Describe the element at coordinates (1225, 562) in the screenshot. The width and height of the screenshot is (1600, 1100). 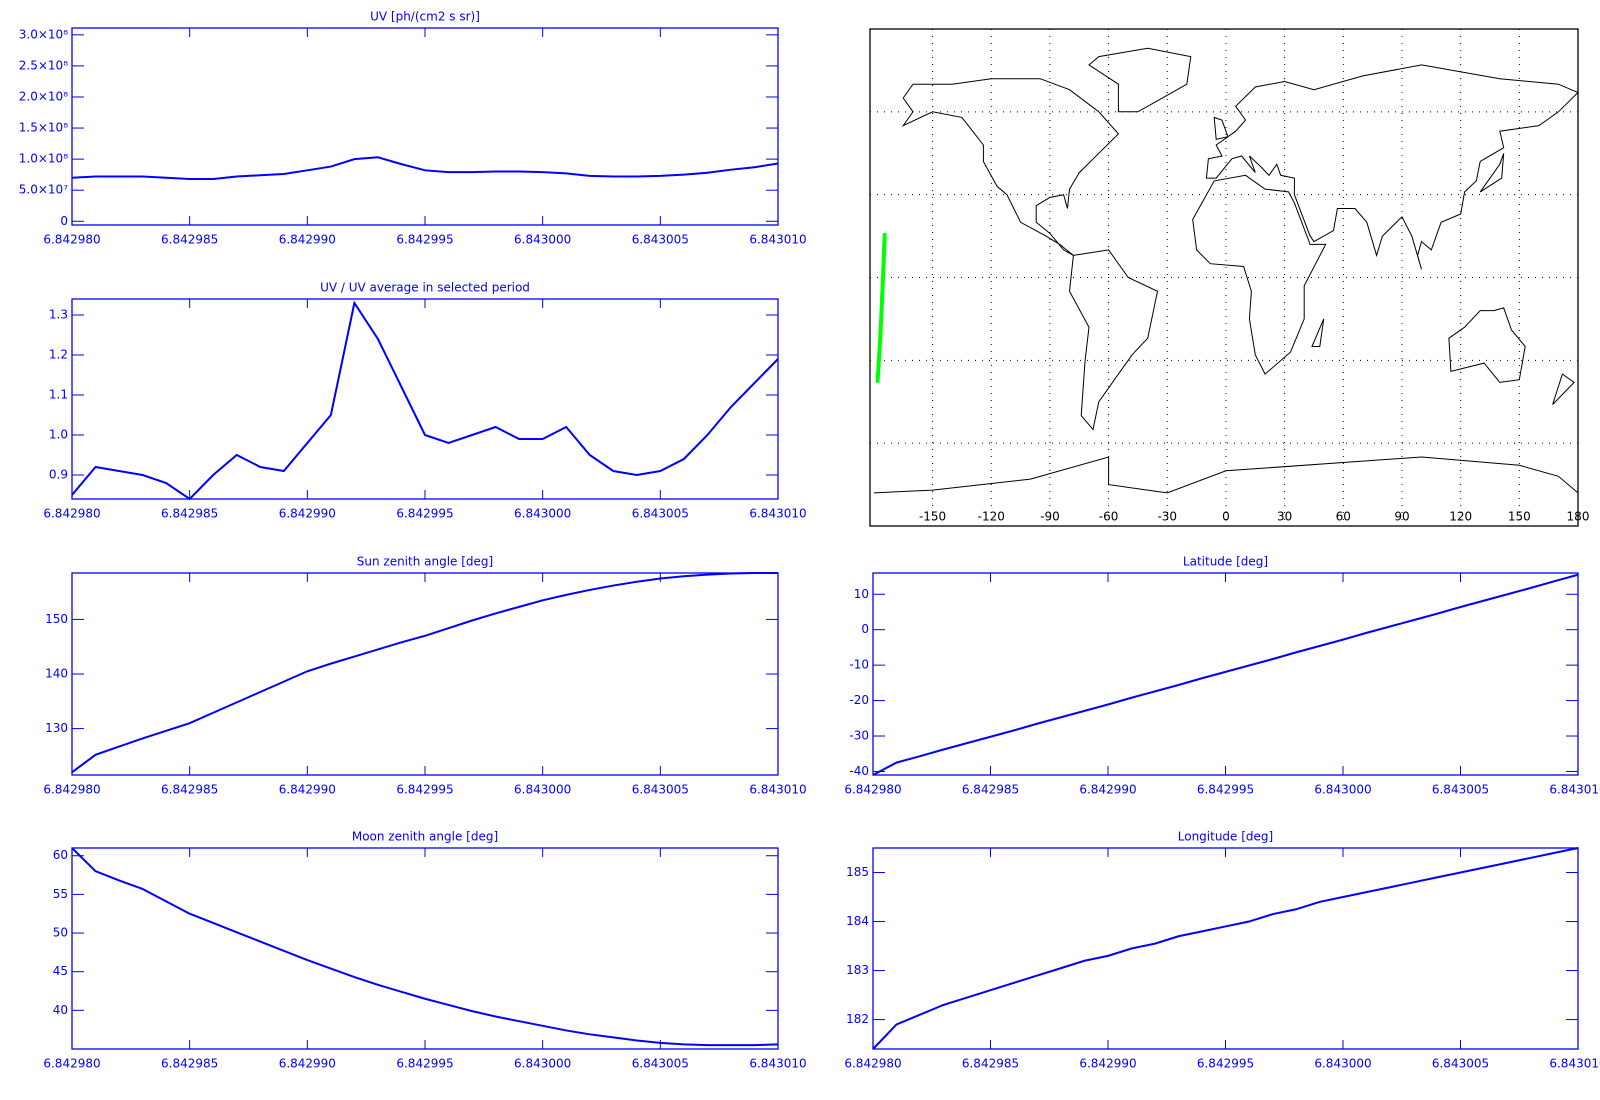
I see `chart-title: Latitude [deg]` at that location.